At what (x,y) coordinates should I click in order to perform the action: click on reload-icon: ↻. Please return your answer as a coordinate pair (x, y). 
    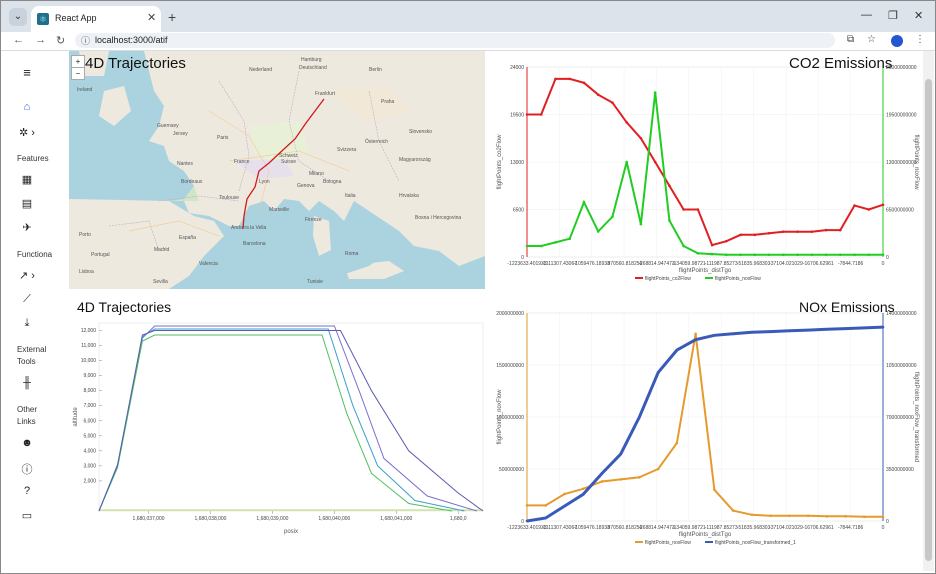
    Looking at the image, I should click on (61, 41).